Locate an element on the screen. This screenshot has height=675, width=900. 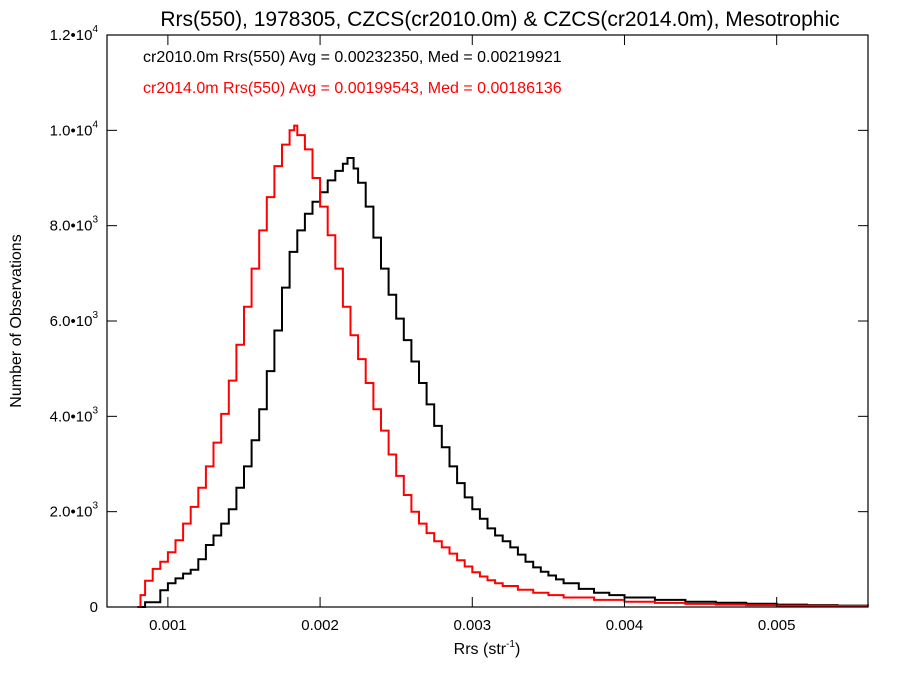
y-tick-label: 8.0•103 is located at coordinates (74, 225).